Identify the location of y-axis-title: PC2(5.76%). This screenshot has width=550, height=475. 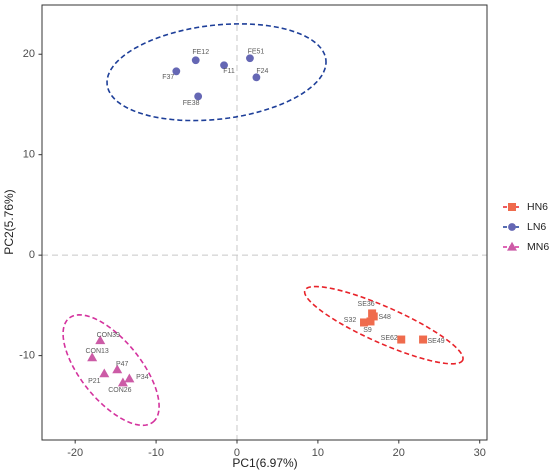
(9, 221).